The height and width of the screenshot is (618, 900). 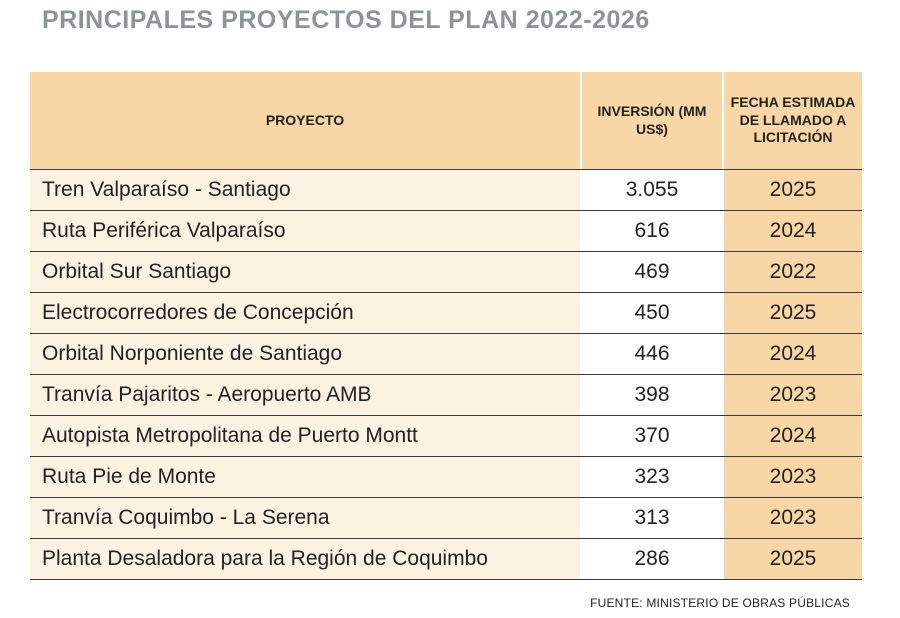 I want to click on source-note: FUENTE: MINISTERIO DE OBRAS PÚBLICAS, so click(x=720, y=603).